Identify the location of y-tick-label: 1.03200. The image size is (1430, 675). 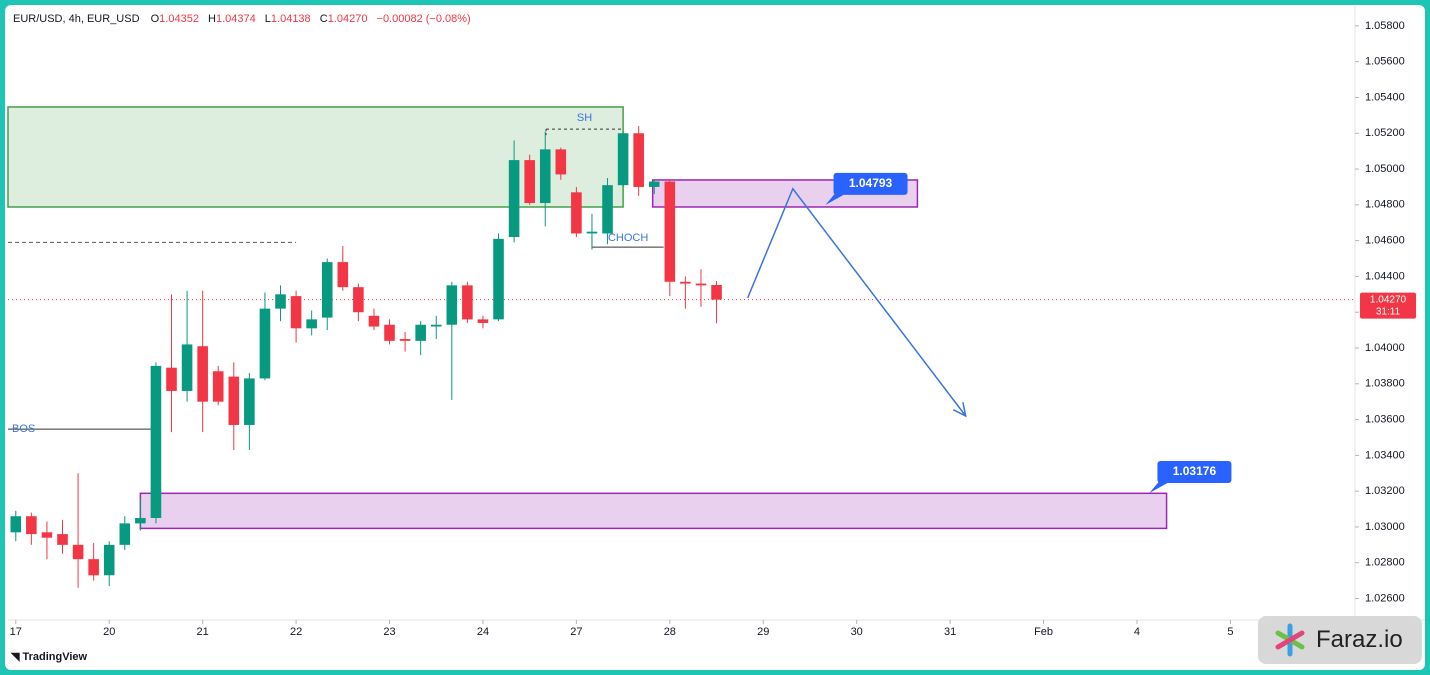
(1385, 491).